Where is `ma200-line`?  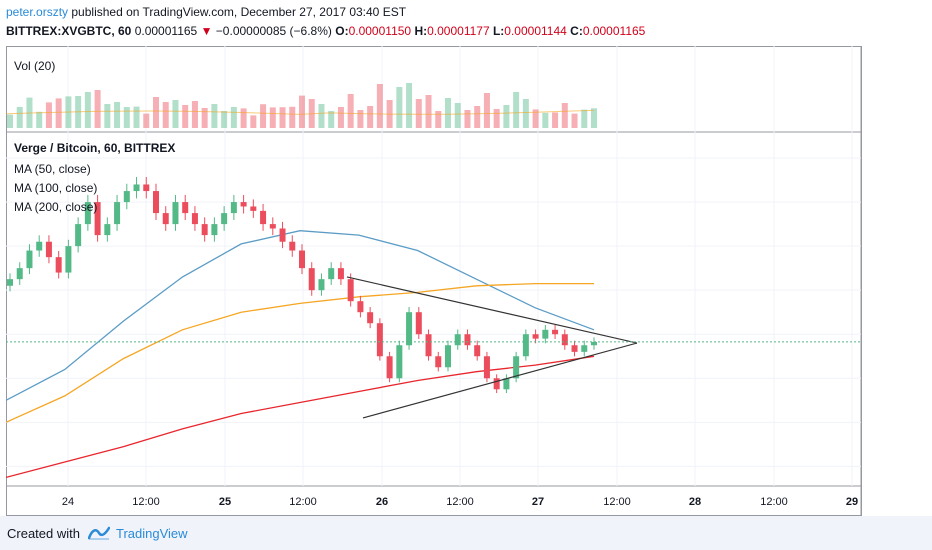 ma200-line is located at coordinates (300, 417).